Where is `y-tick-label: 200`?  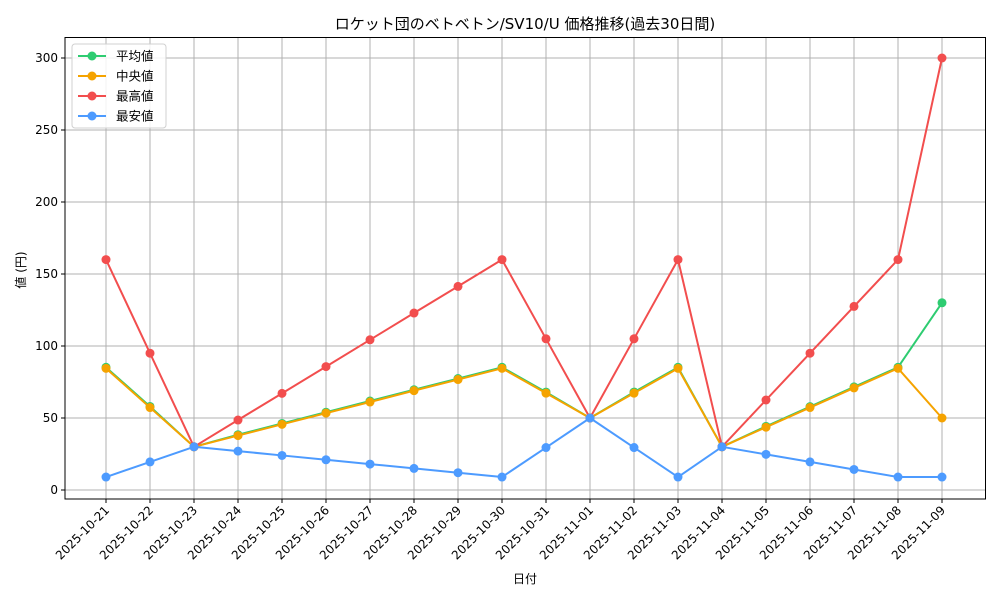
y-tick-label: 200 is located at coordinates (46, 202).